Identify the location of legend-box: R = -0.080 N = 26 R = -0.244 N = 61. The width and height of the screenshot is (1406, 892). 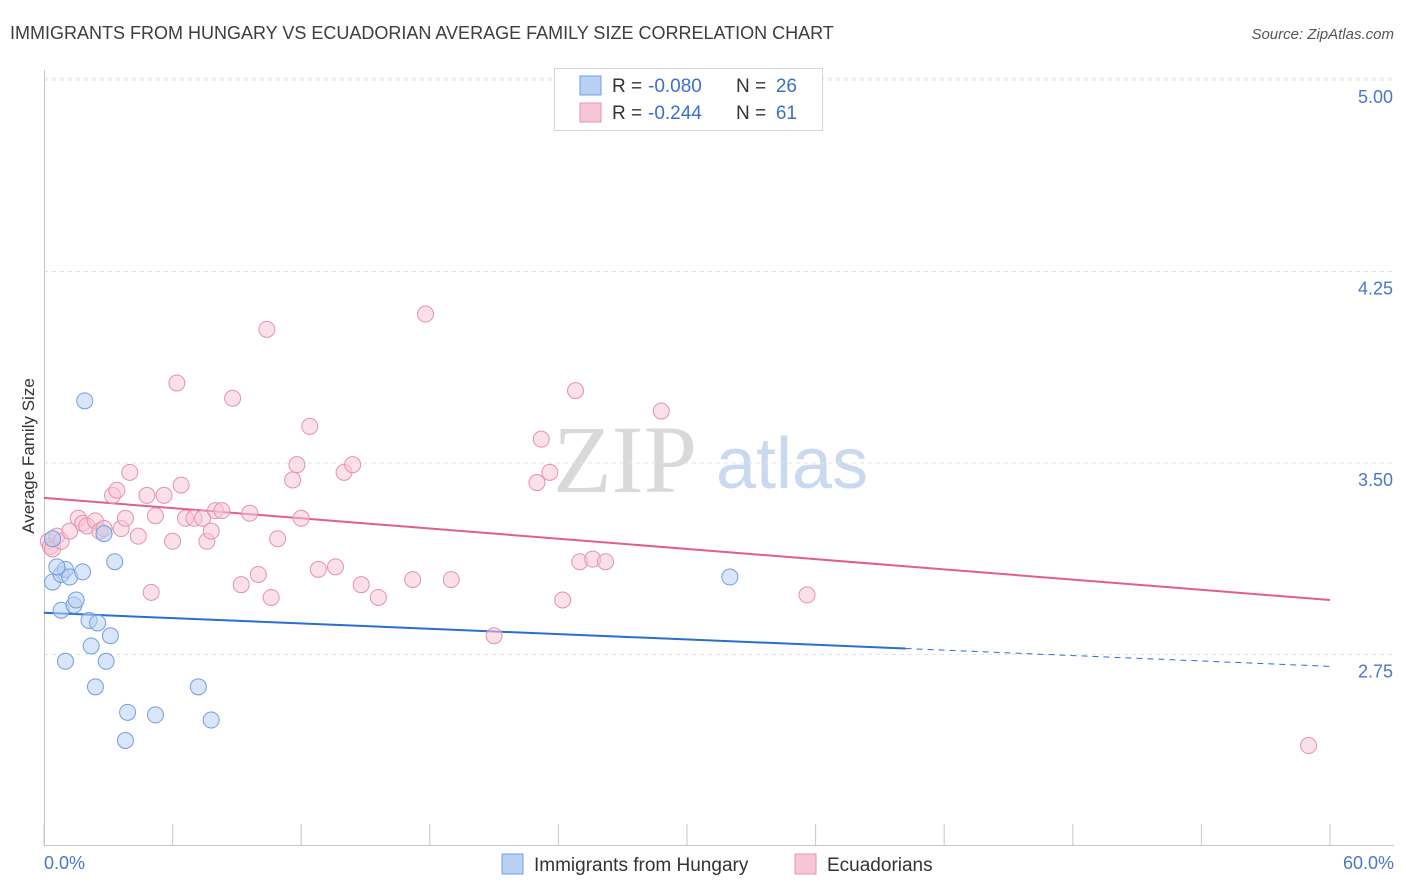
(688, 99).